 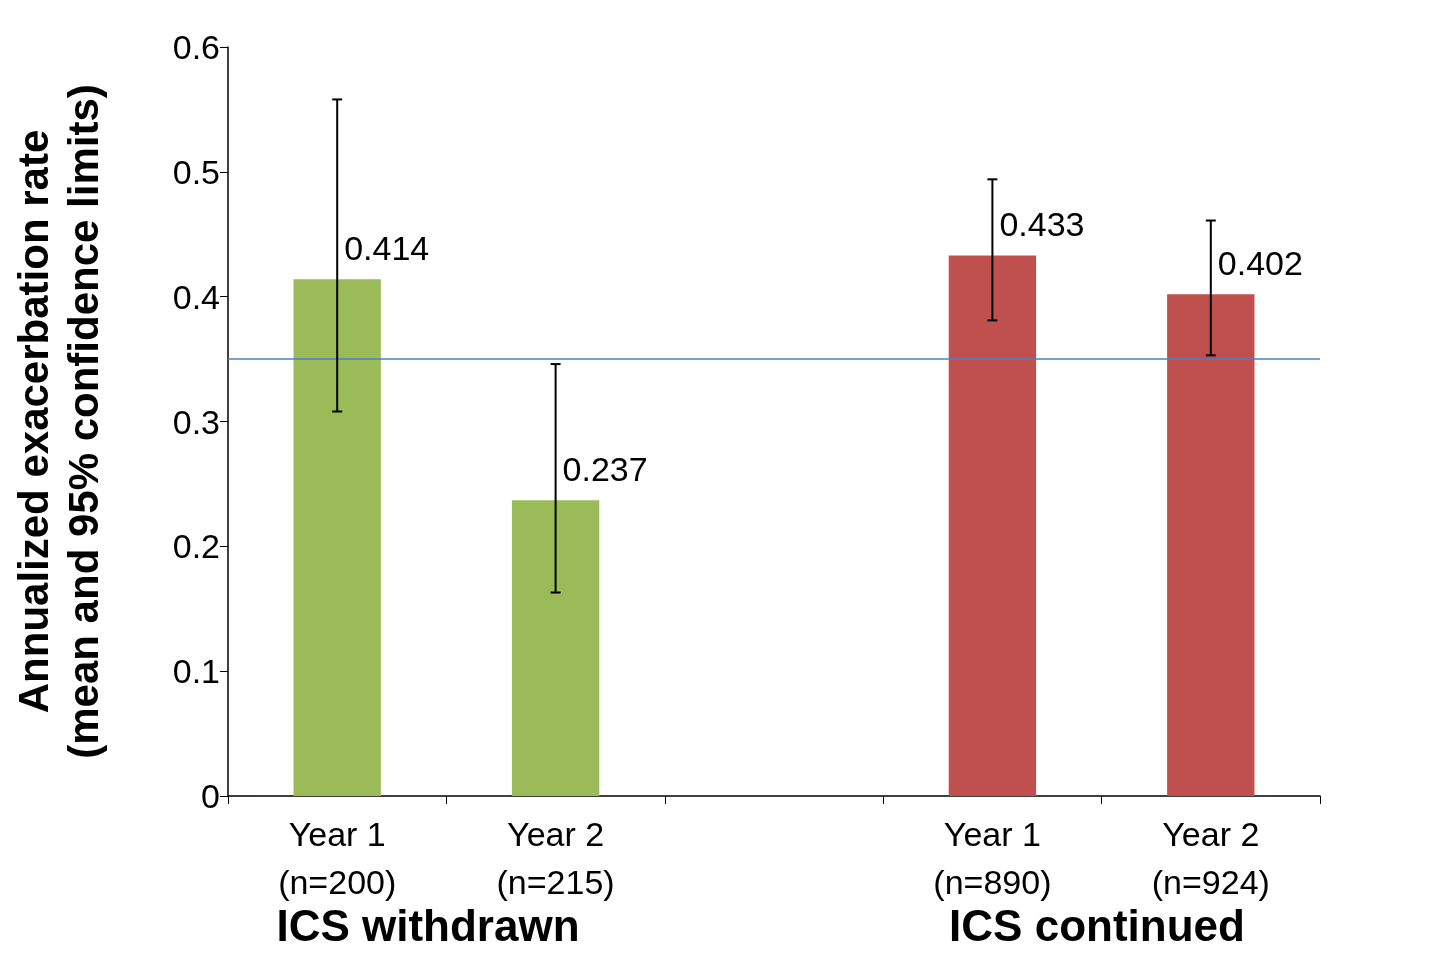 What do you see at coordinates (196, 171) in the screenshot?
I see `y-tick-label: 0.5` at bounding box center [196, 171].